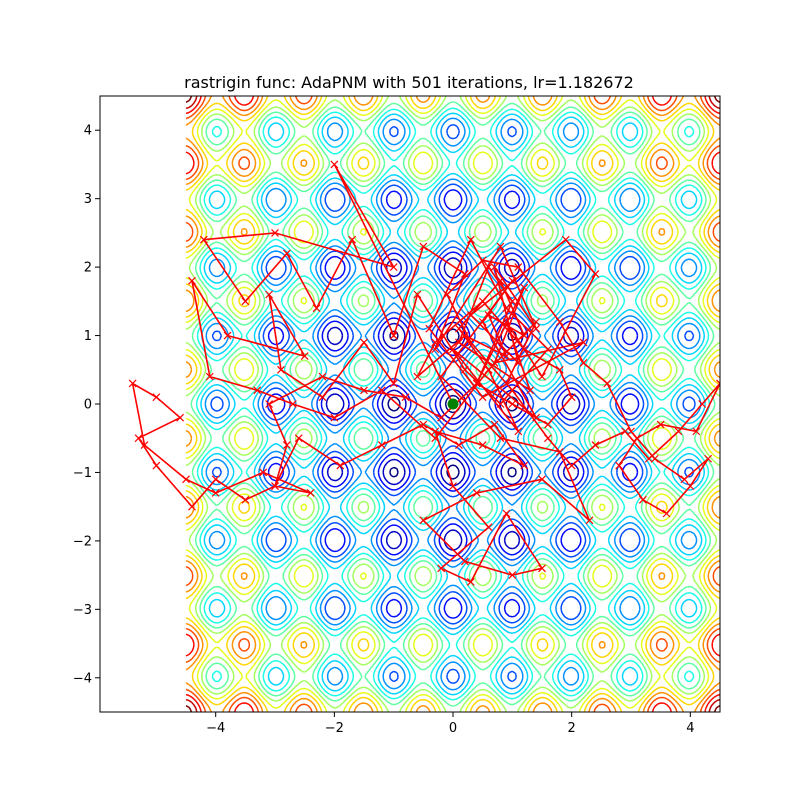  What do you see at coordinates (82, 678) in the screenshot?
I see `y-tick-label: −4` at bounding box center [82, 678].